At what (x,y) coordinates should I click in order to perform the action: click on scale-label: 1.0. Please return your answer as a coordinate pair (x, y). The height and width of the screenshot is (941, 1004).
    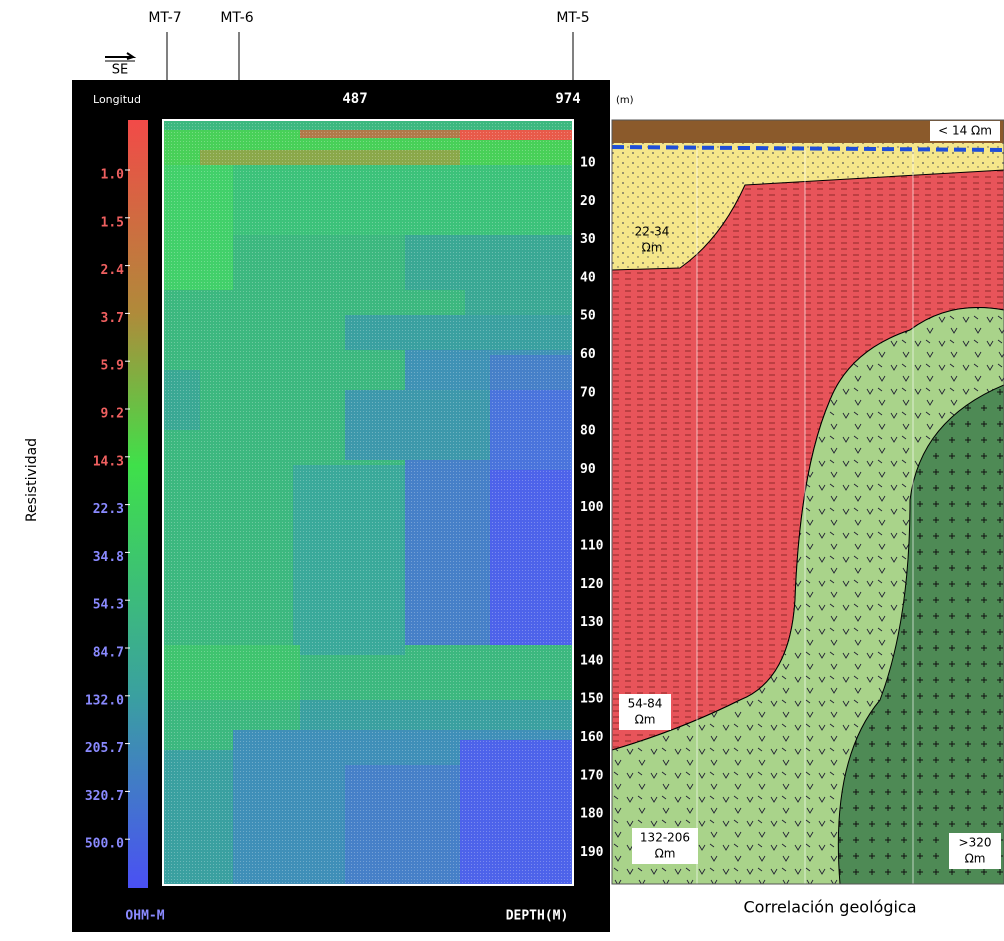
    Looking at the image, I should click on (113, 175).